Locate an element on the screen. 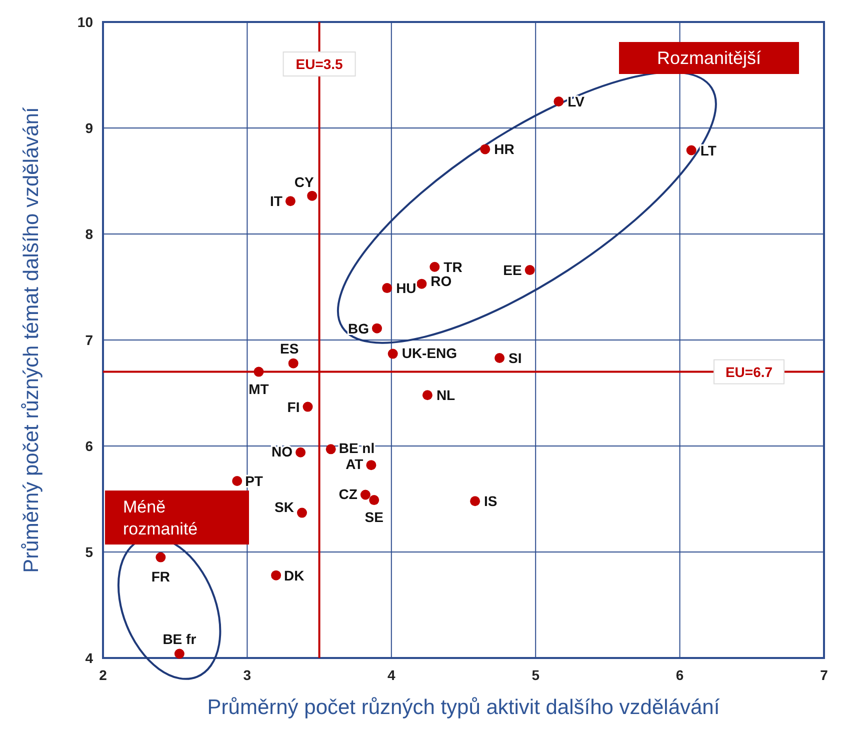  y-tick-label: 8 is located at coordinates (89, 234).